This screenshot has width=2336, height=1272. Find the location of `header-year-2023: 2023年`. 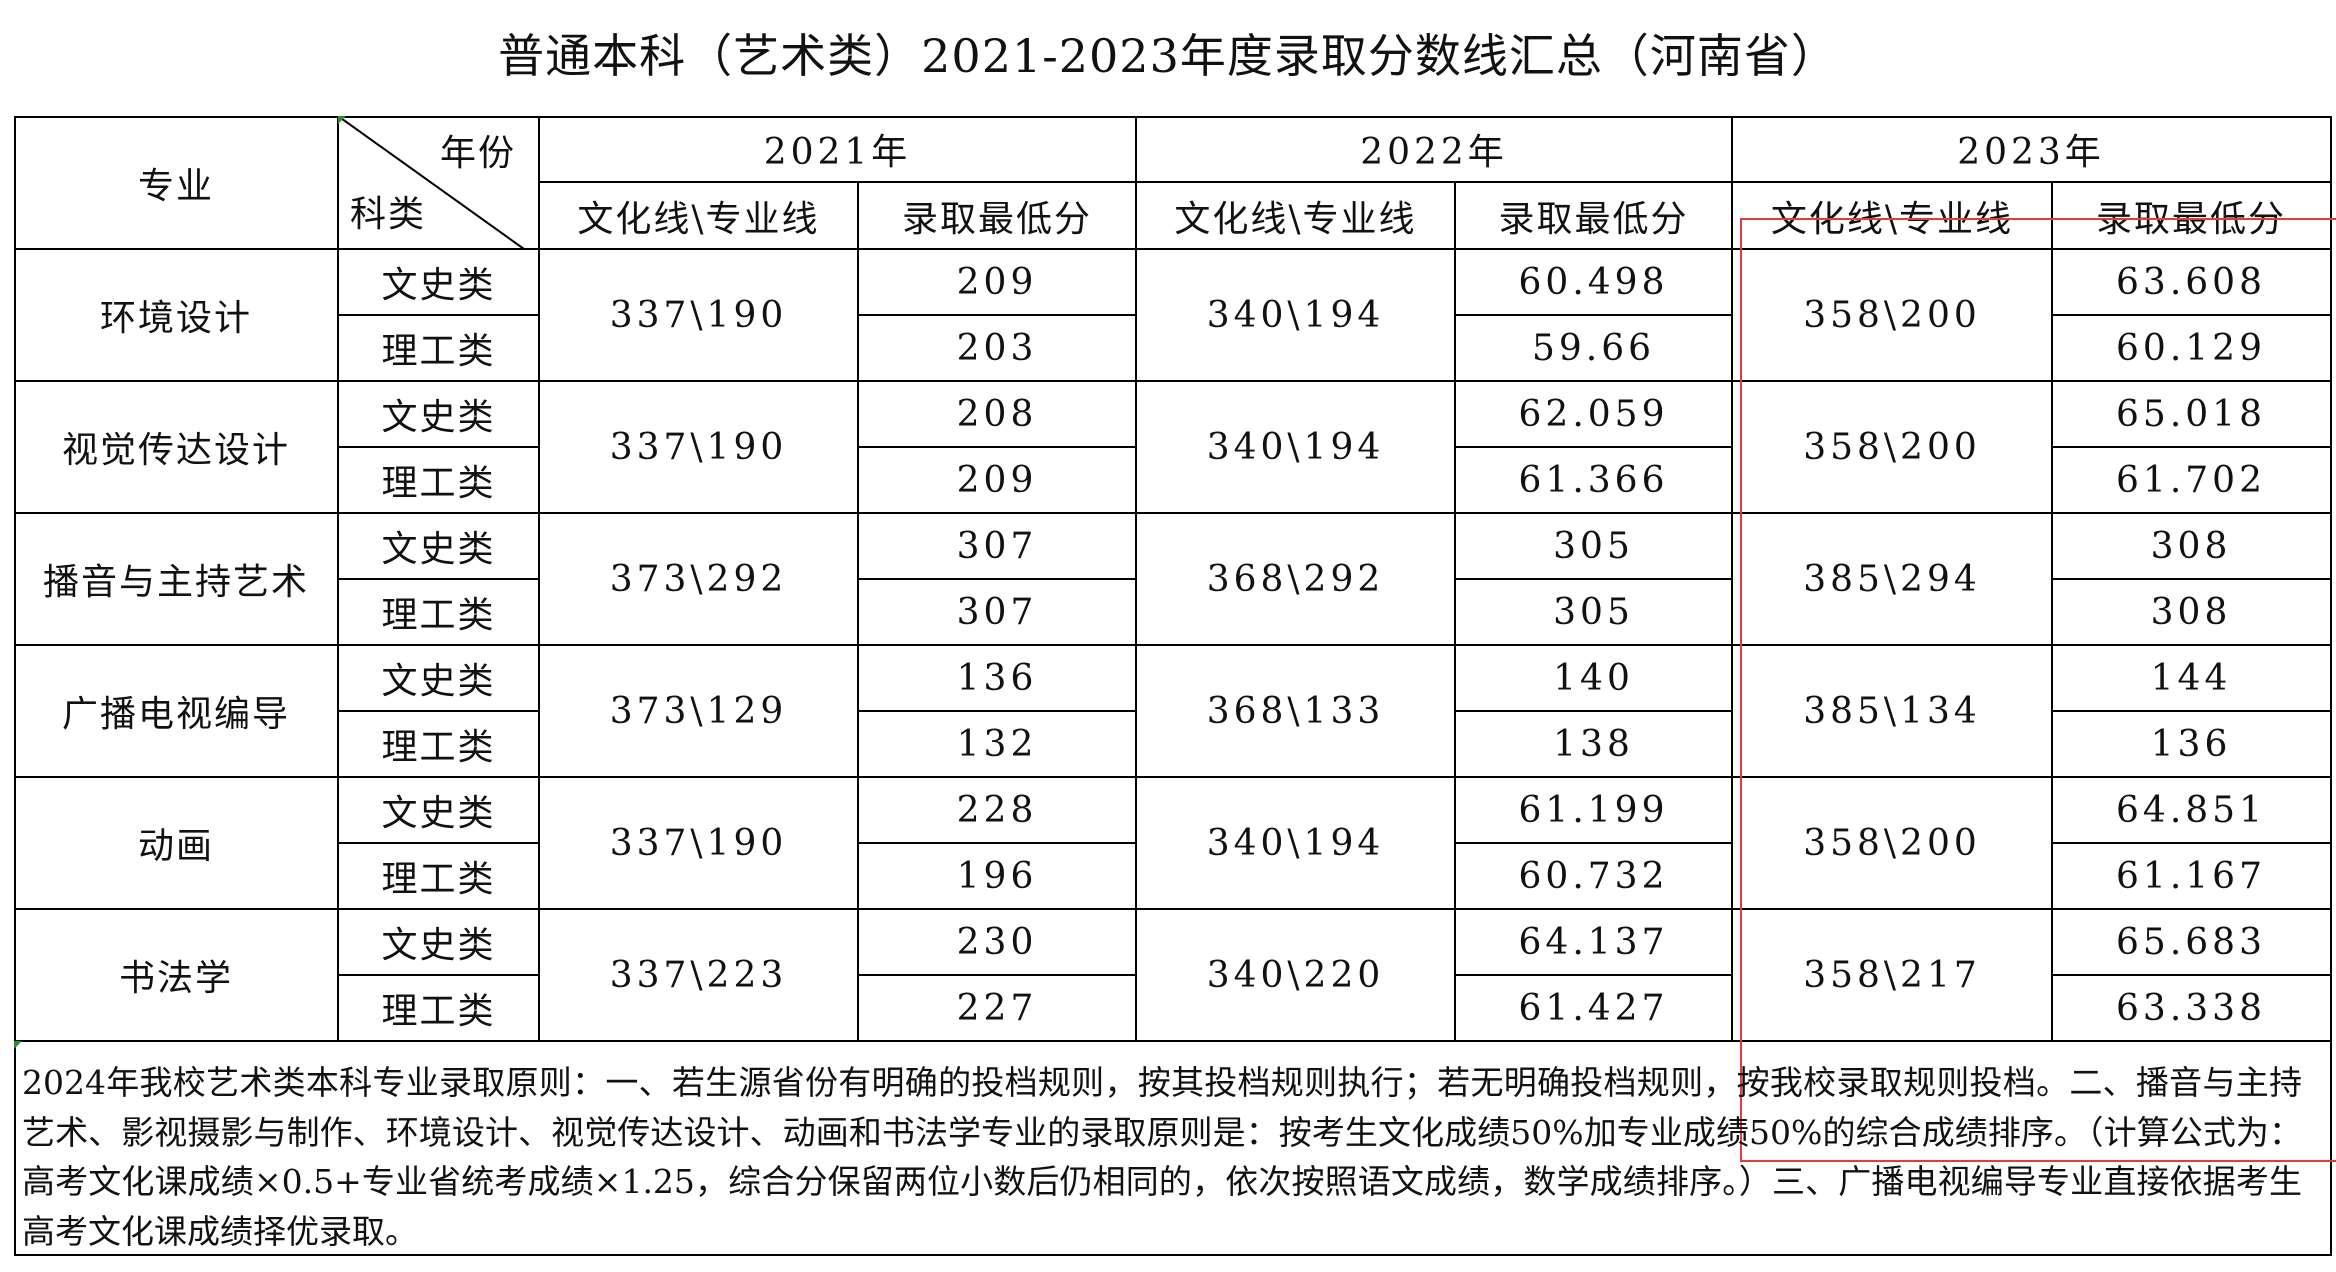

header-year-2023: 2023年 is located at coordinates (2031, 152).